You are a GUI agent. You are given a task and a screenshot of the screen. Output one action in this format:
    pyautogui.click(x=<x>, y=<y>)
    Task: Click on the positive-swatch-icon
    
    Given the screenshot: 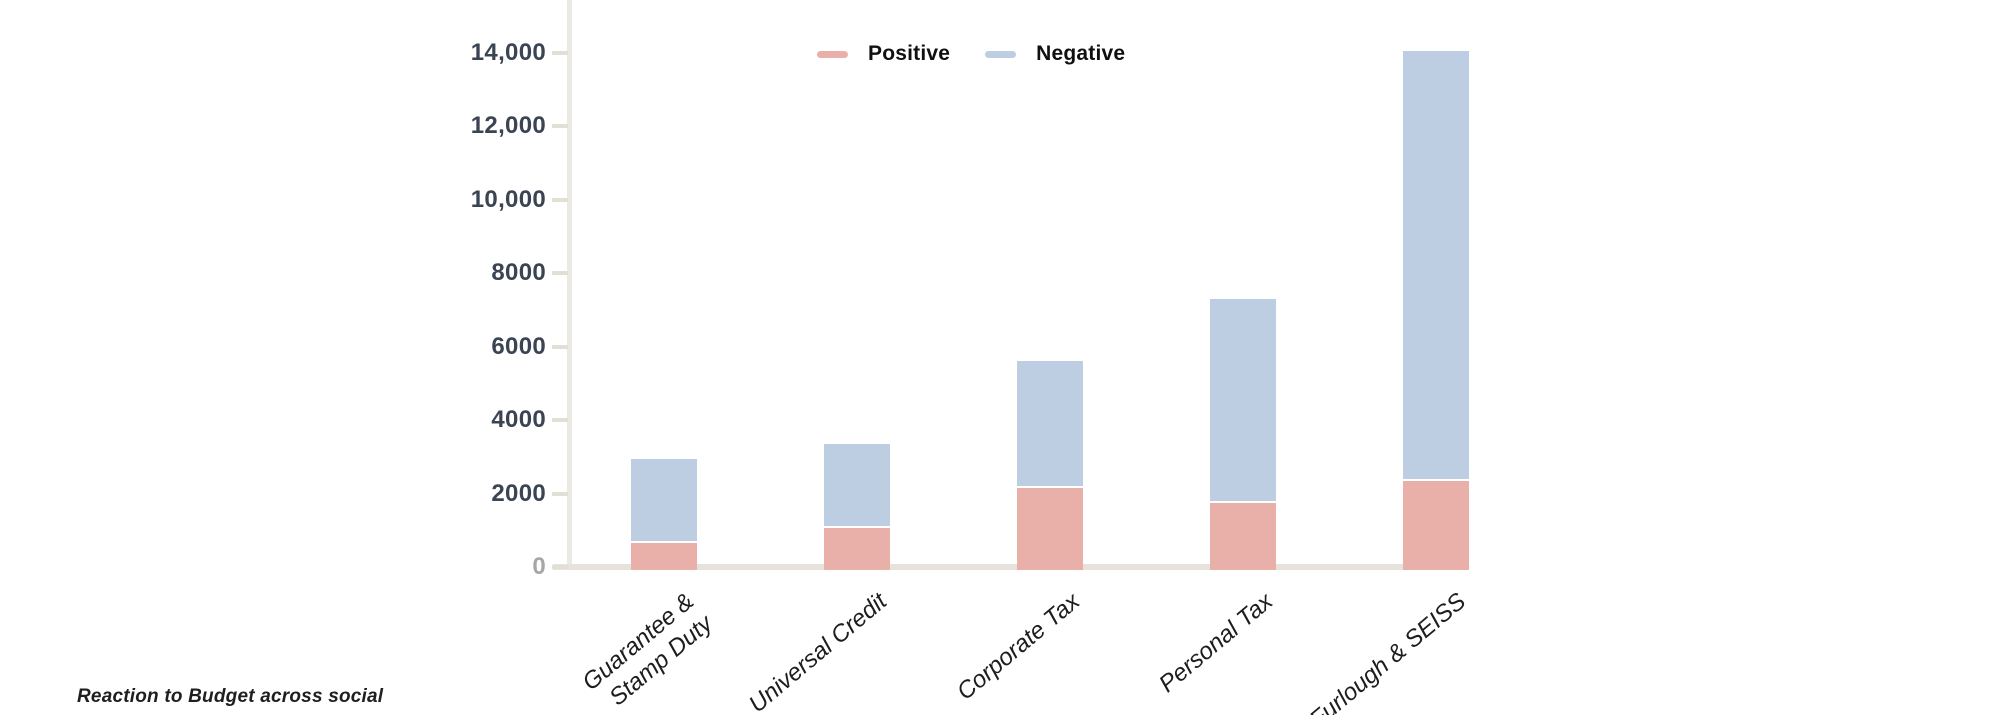 What is the action you would take?
    pyautogui.click(x=832, y=54)
    